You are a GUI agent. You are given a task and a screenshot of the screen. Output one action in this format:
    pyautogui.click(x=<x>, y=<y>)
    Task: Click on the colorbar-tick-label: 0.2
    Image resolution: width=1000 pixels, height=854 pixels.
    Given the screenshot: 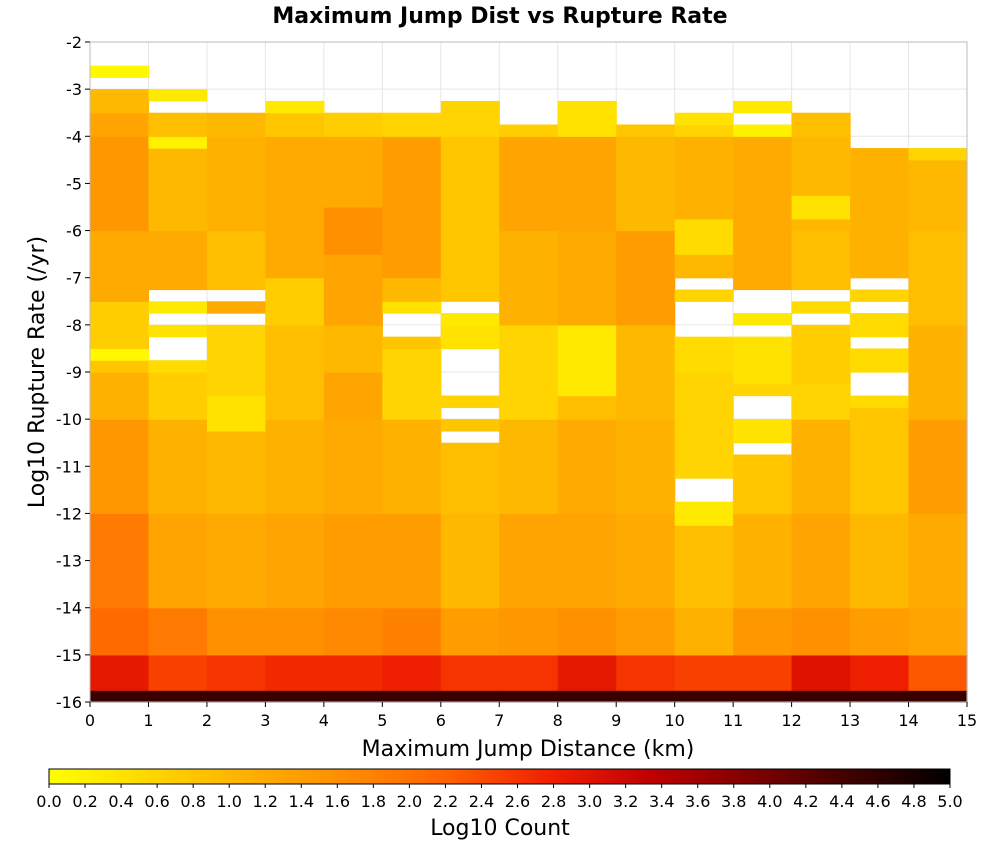 What is the action you would take?
    pyautogui.click(x=84, y=801)
    